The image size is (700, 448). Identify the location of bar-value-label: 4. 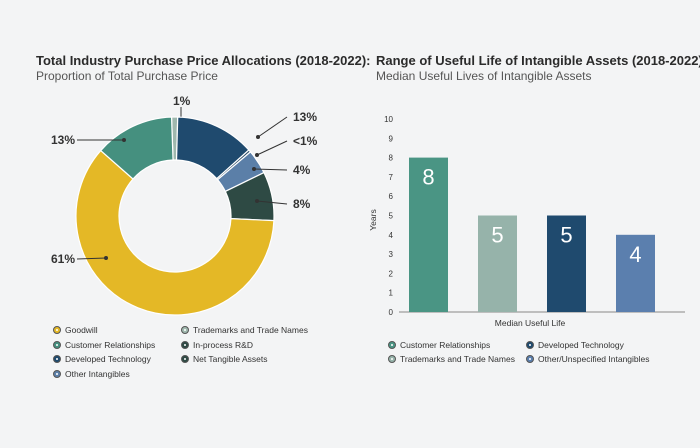
(635, 254).